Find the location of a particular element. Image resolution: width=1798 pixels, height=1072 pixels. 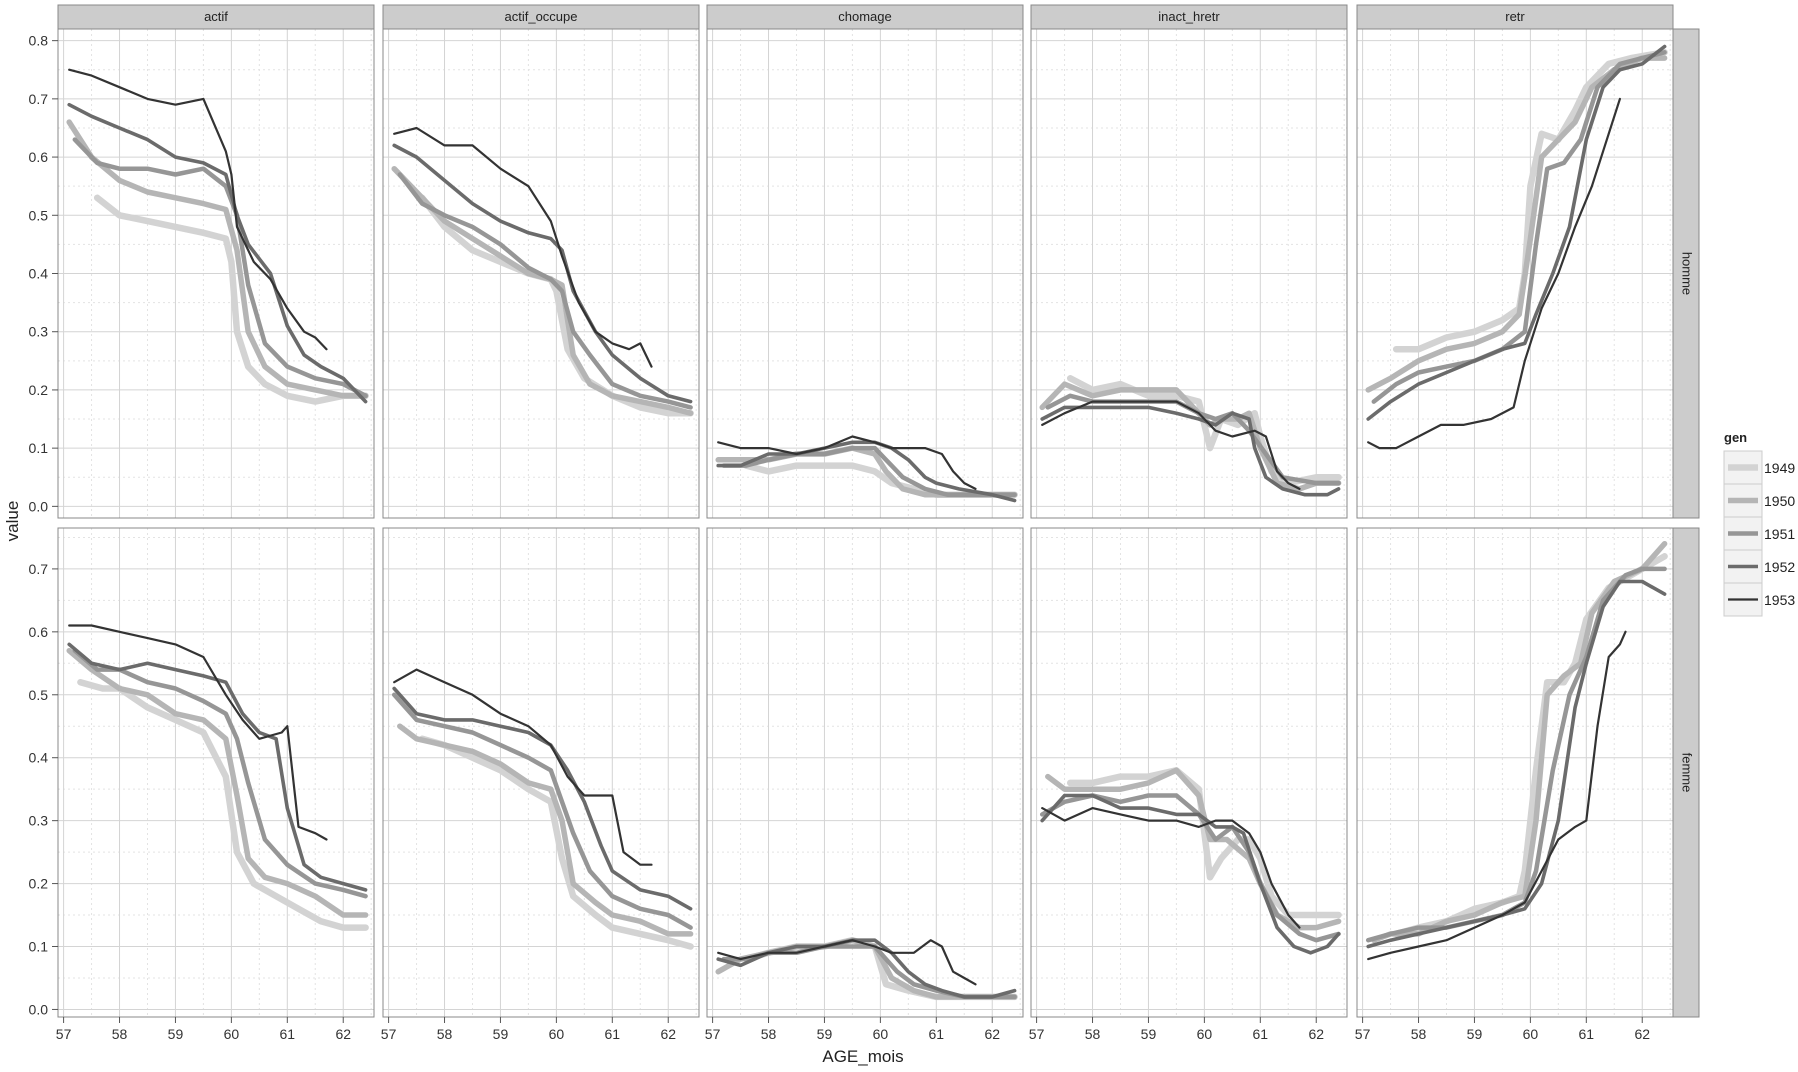

facet-strip-inact_hretr is located at coordinates (1189, 17).